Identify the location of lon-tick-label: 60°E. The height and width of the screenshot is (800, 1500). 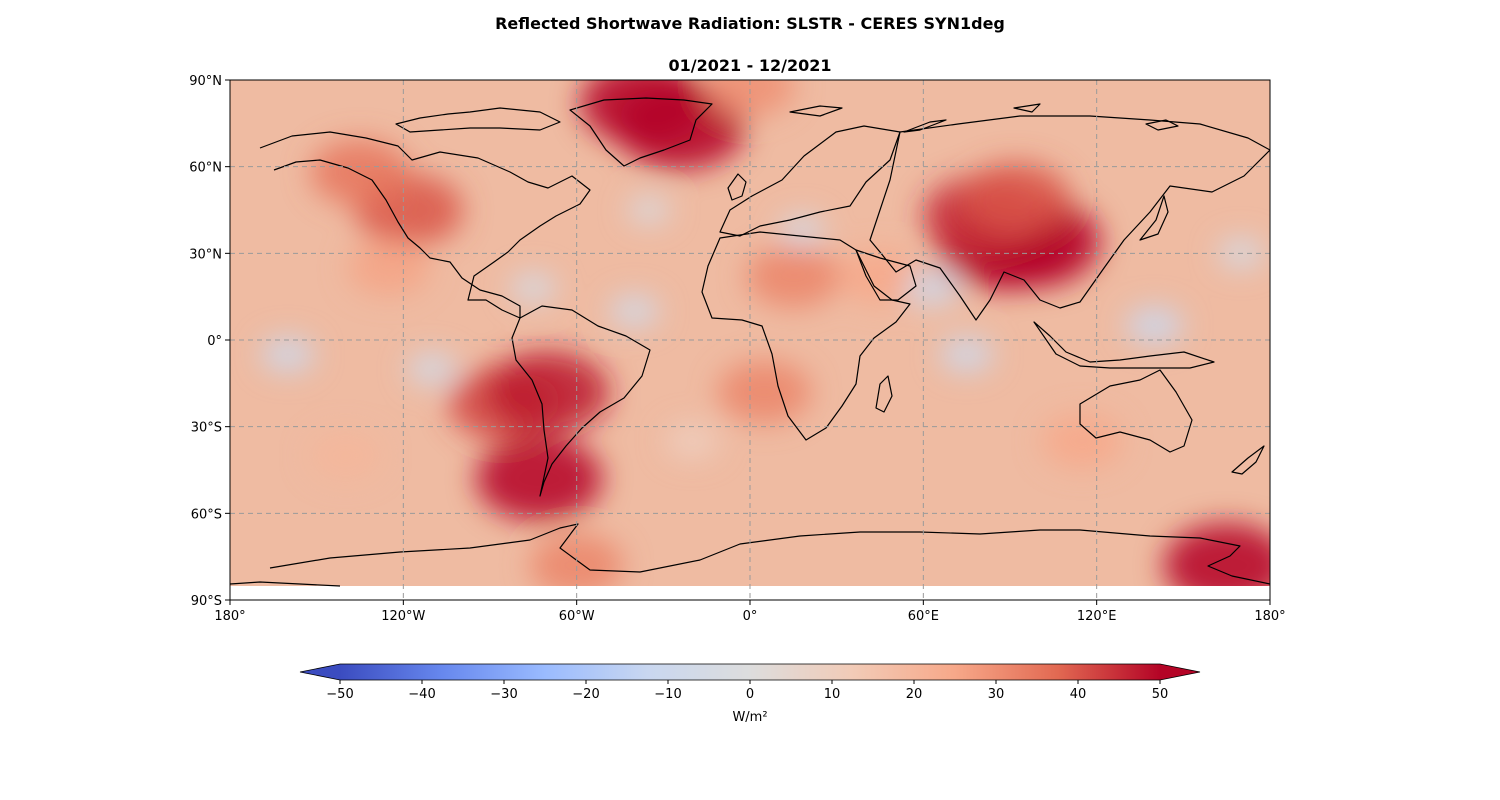
(923, 616).